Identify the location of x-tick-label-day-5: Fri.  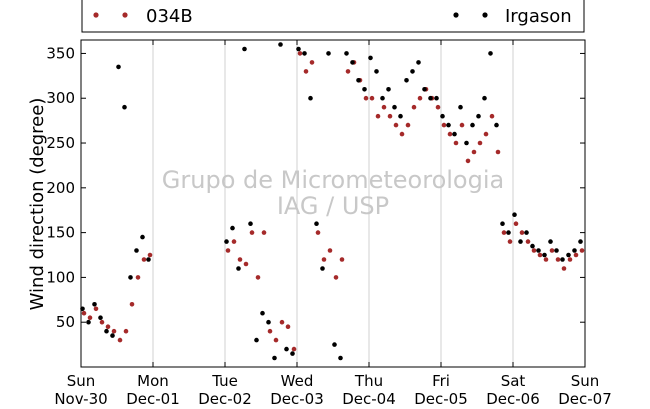
(441, 381).